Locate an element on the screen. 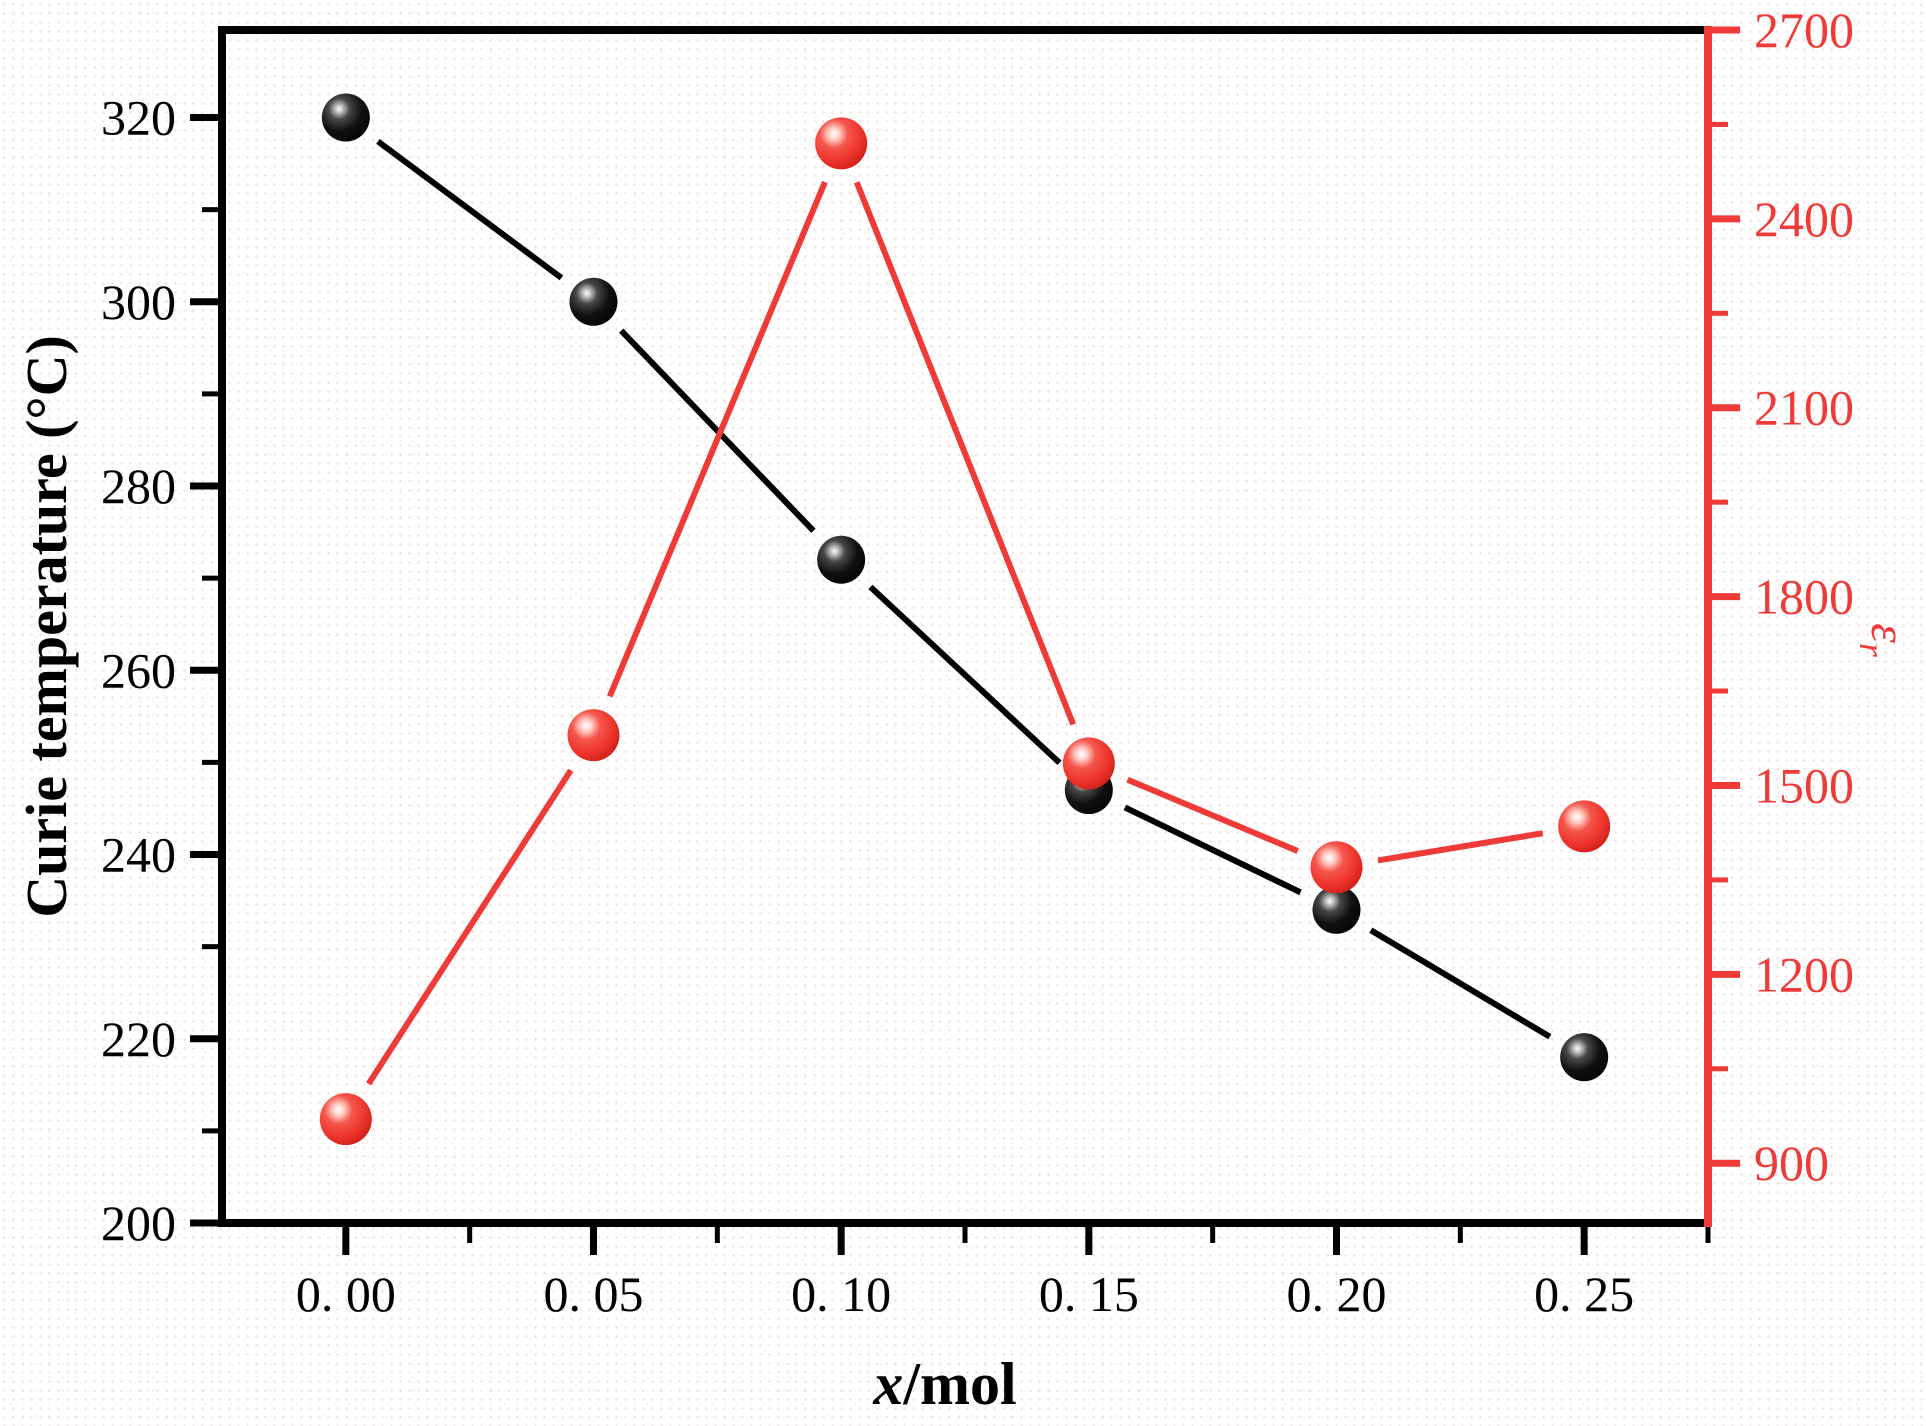 The height and width of the screenshot is (1426, 1926). x-tick-label: 0. 25 is located at coordinates (1584, 1294).